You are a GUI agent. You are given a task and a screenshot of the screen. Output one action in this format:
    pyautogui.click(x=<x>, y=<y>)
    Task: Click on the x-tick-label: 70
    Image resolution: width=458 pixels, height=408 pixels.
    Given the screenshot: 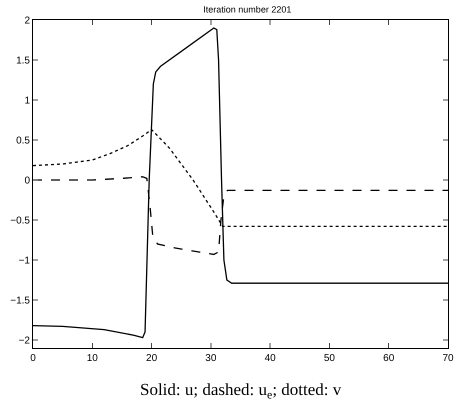 What is the action you would take?
    pyautogui.click(x=448, y=358)
    